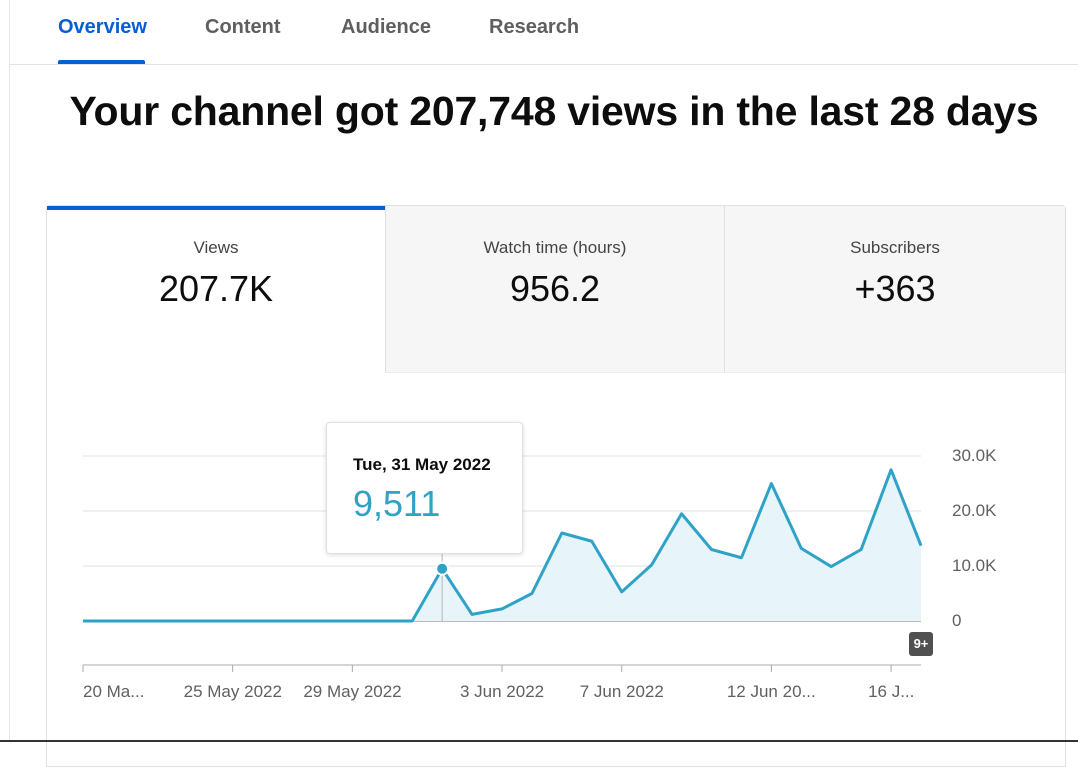 The height and width of the screenshot is (767, 1078). What do you see at coordinates (534, 27) in the screenshot?
I see `tab-research: Research` at bounding box center [534, 27].